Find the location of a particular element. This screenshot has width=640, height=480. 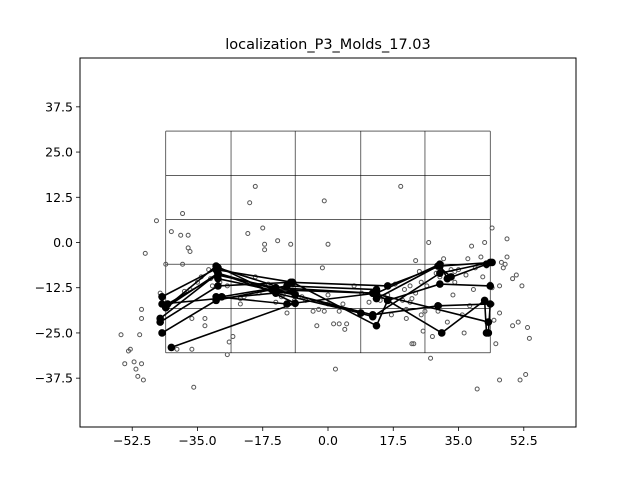

y-tick-label-1: 25.0 is located at coordinates (59, 152).